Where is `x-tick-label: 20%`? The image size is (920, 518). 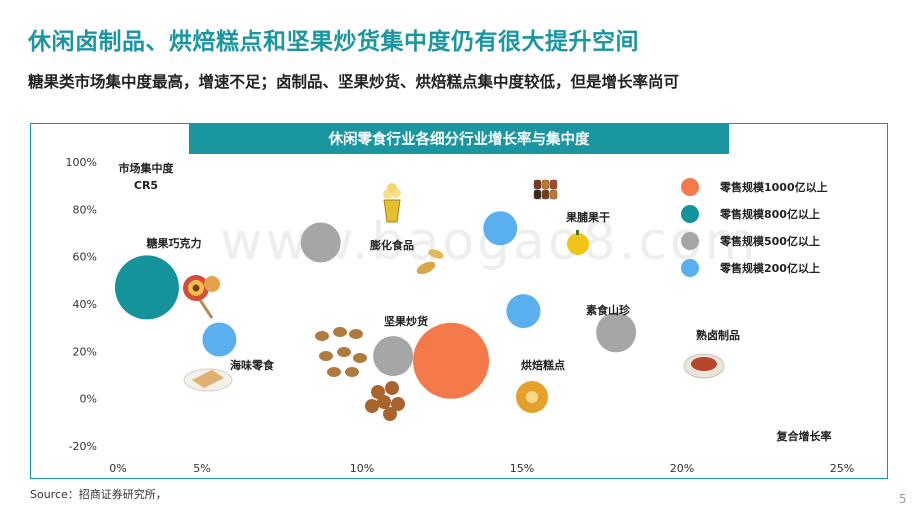
x-tick-label: 20% is located at coordinates (682, 468).